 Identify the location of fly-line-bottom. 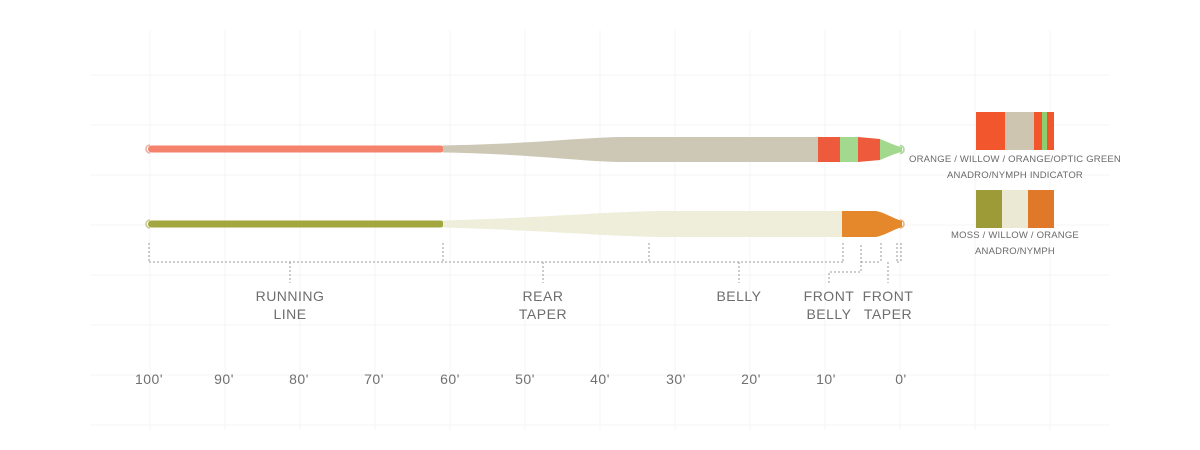
(525, 224).